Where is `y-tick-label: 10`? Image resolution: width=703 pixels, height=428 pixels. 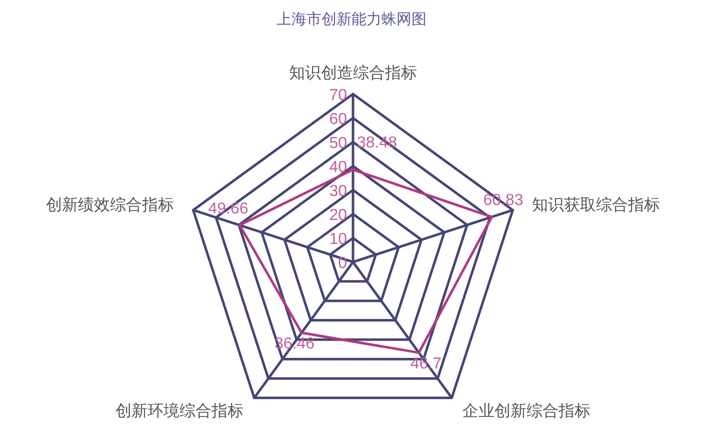 y-tick-label: 10 is located at coordinates (338, 239).